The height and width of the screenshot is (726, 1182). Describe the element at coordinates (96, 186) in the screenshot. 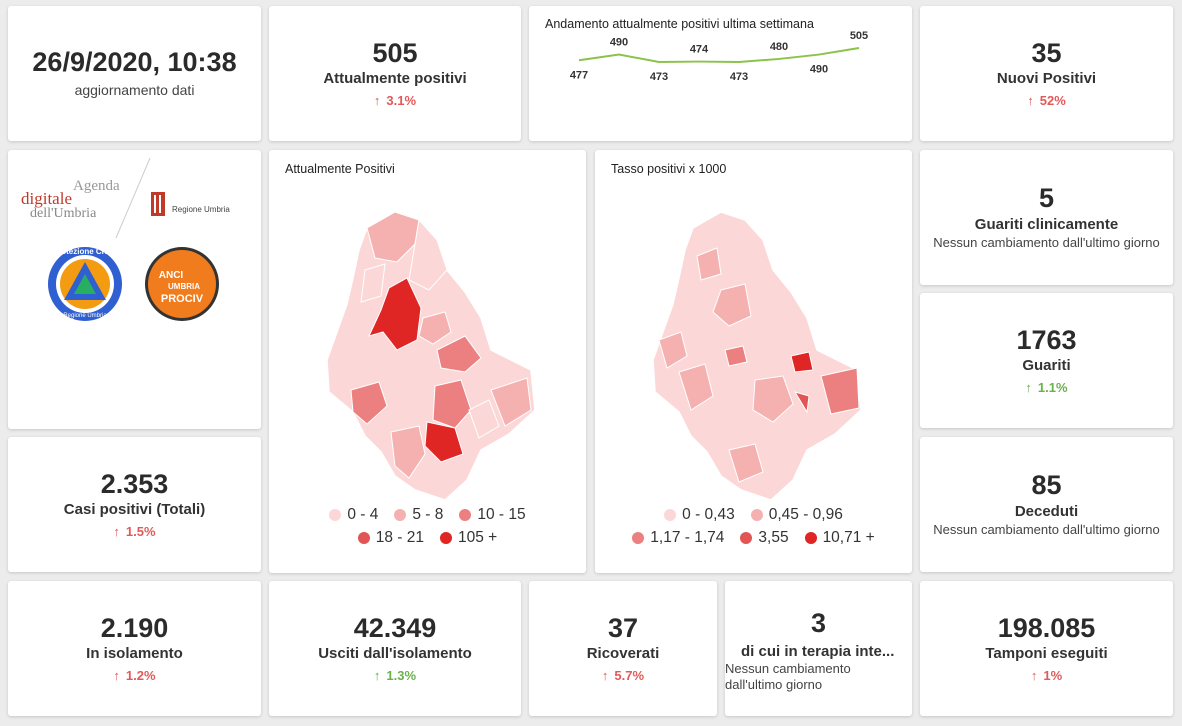

I see `agenda-logo-line1: Agenda` at that location.